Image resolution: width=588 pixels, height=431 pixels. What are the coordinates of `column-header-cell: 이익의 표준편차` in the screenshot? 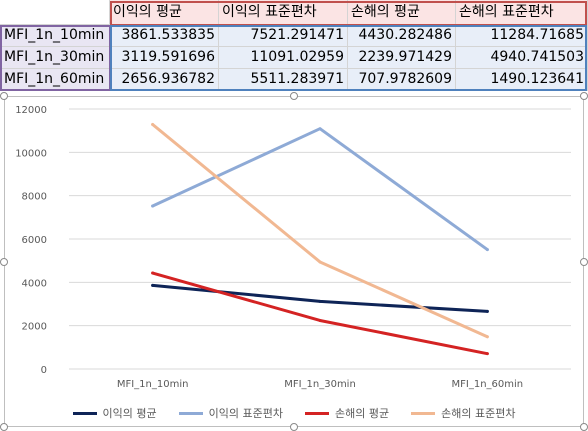 It's located at (283, 12).